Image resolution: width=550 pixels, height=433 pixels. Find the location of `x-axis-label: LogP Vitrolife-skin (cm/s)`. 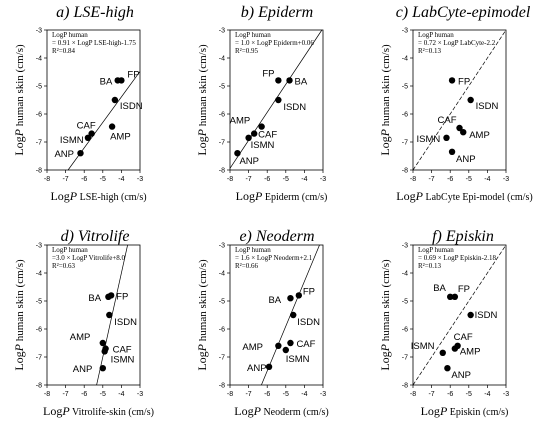

x-axis-label: LogP Vitrolife-skin (cm/s) is located at coordinates (98, 411).